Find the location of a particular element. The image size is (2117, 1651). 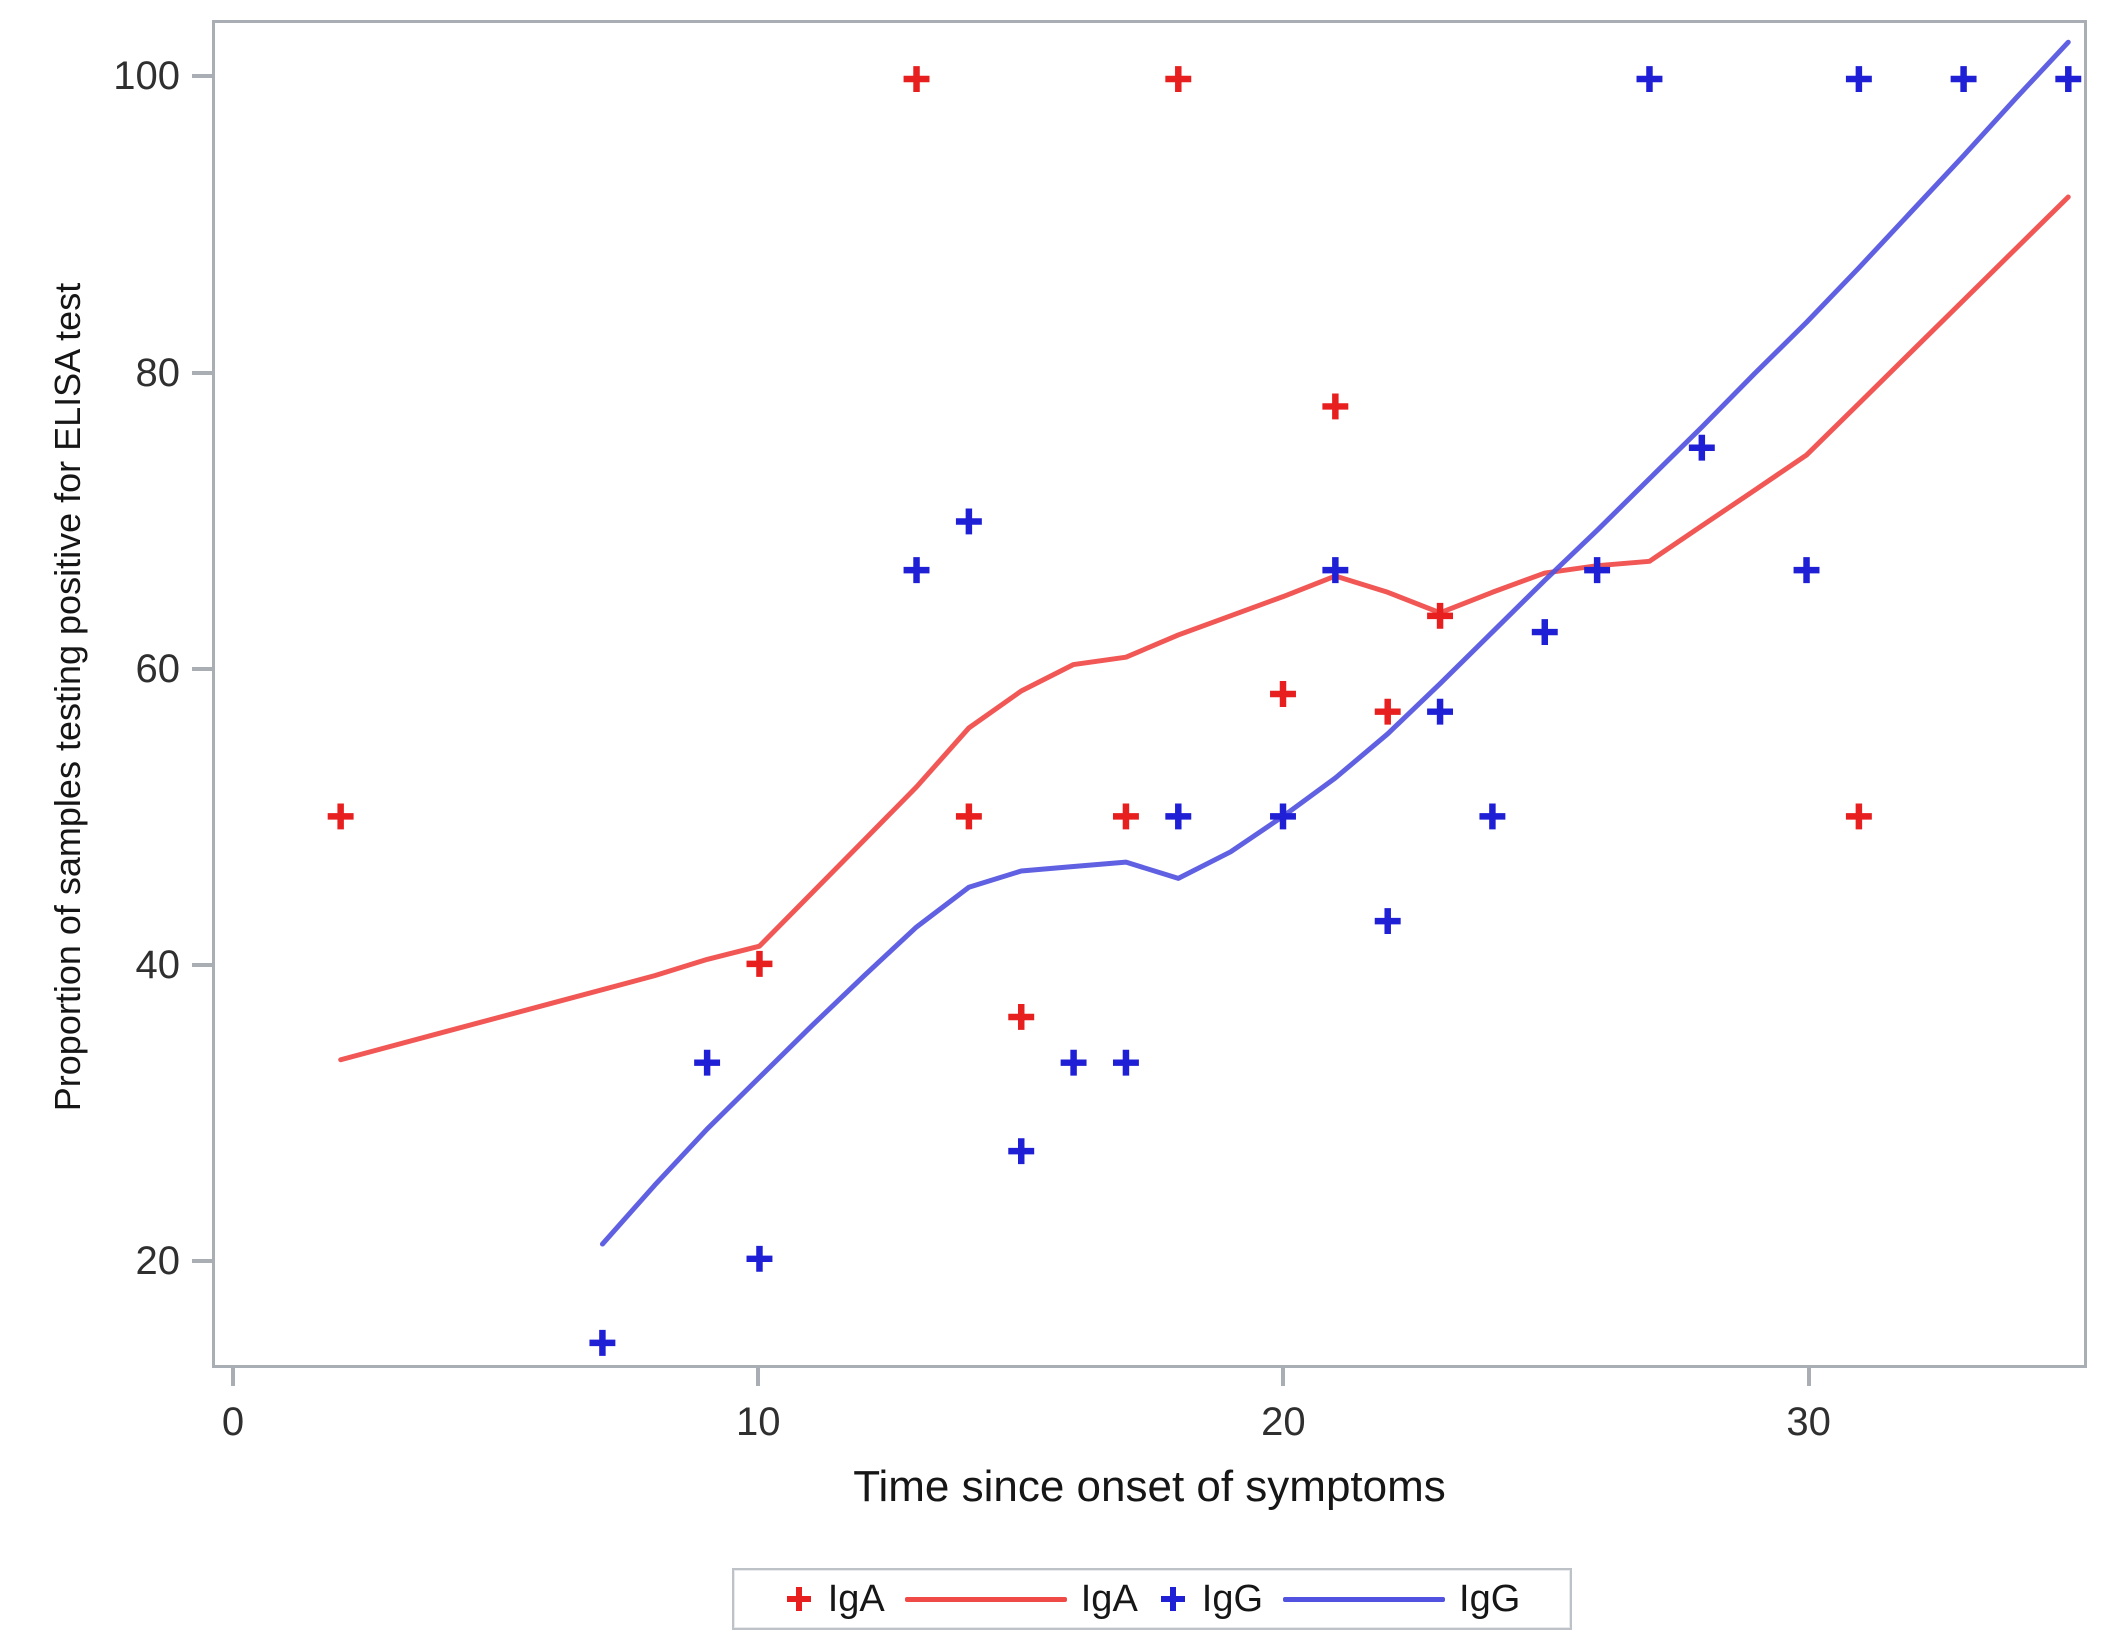

x-axis-title: Time since onset of symptoms is located at coordinates (1149, 1486).